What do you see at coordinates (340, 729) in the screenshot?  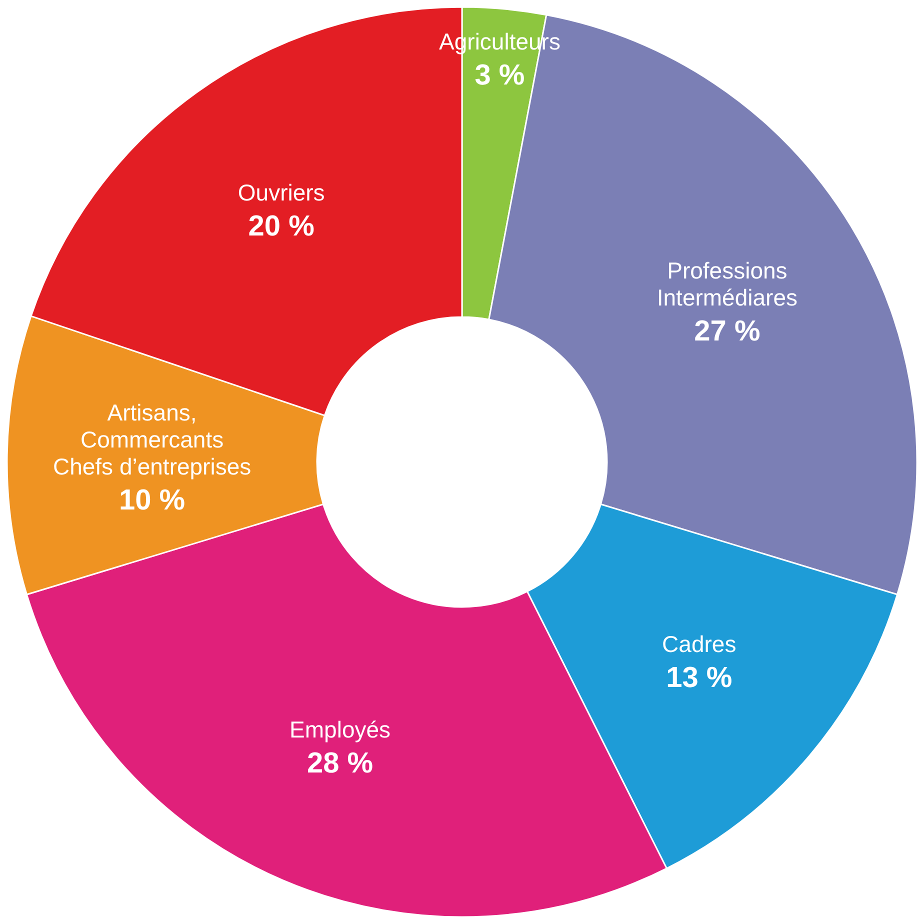 I see `slice-label: Employés` at bounding box center [340, 729].